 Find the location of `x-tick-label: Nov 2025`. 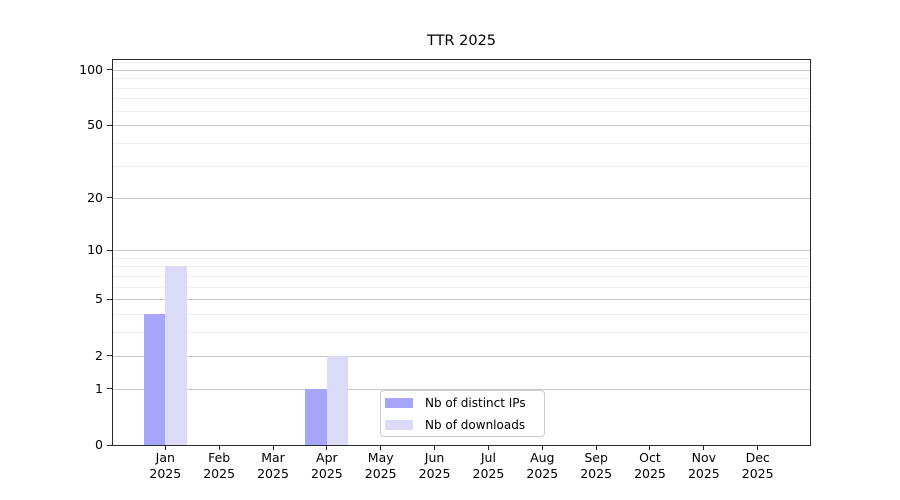

x-tick-label: Nov 2025 is located at coordinates (704, 466).